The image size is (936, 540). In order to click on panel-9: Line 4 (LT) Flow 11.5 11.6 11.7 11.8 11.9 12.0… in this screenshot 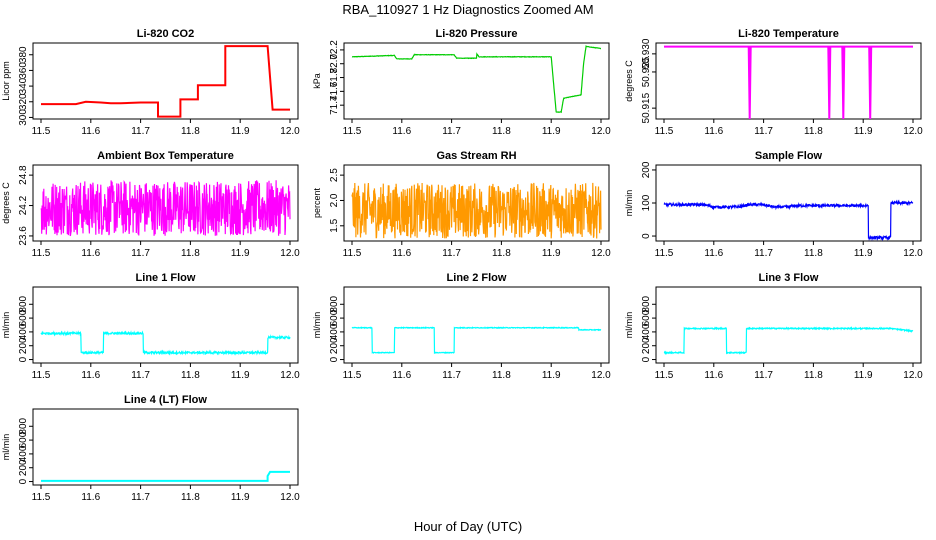, I will do `click(150, 448)`.